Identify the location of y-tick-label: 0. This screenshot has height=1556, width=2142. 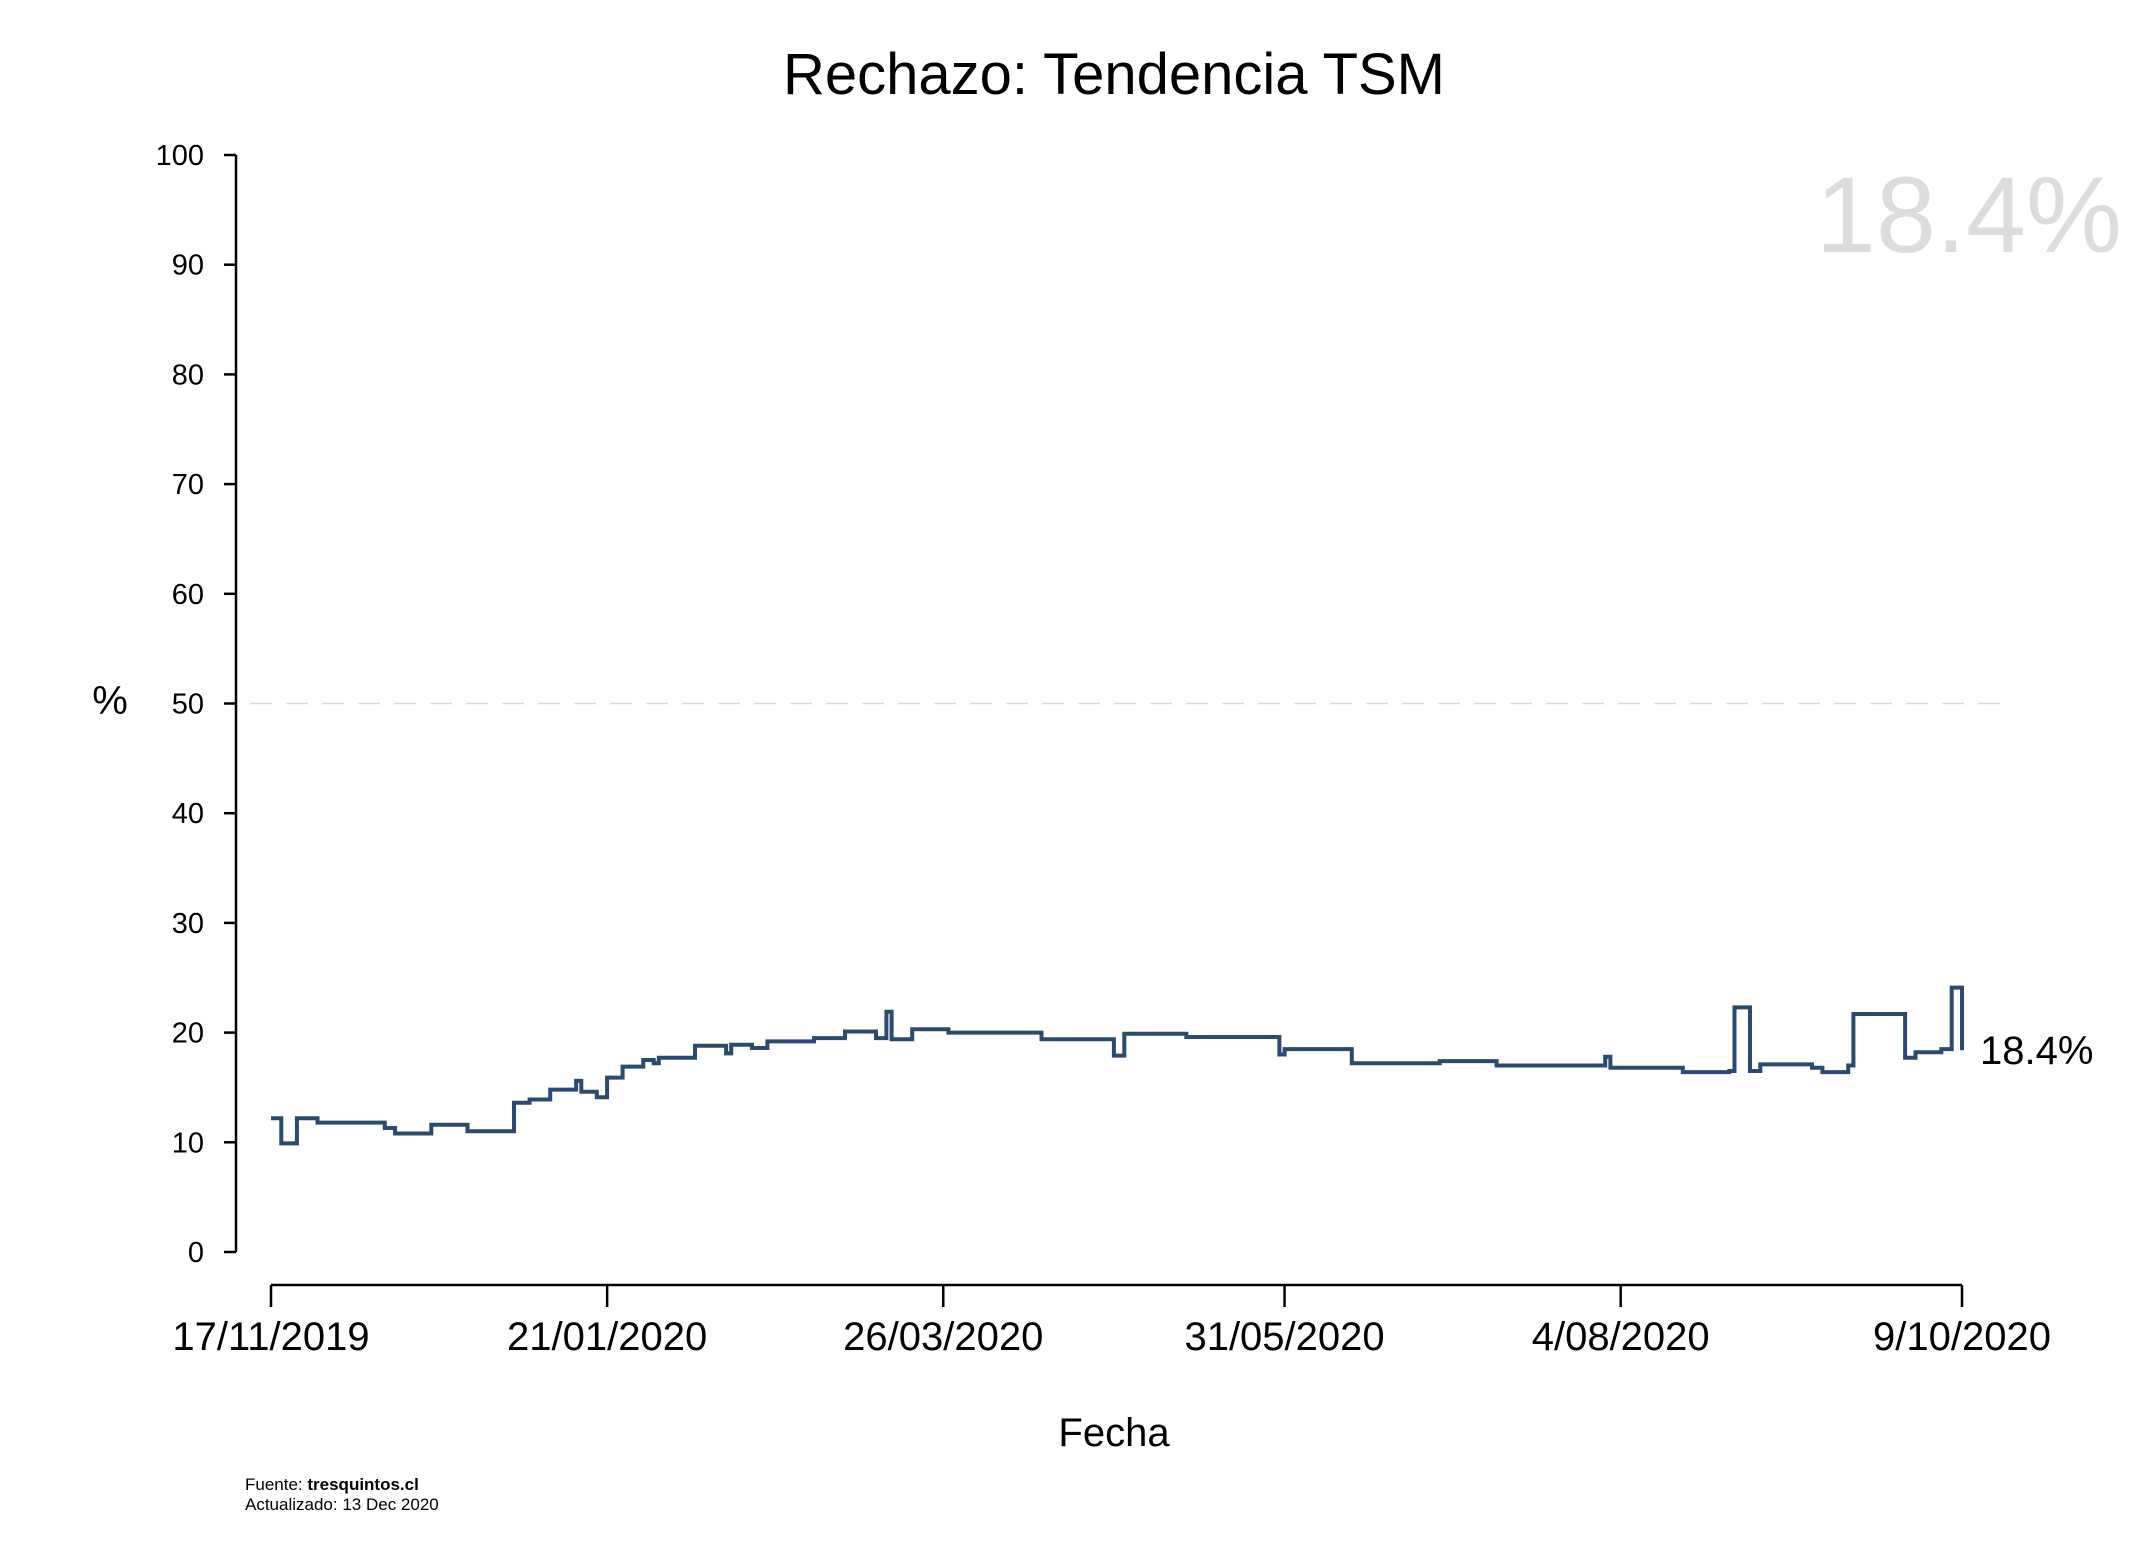
(196, 1253).